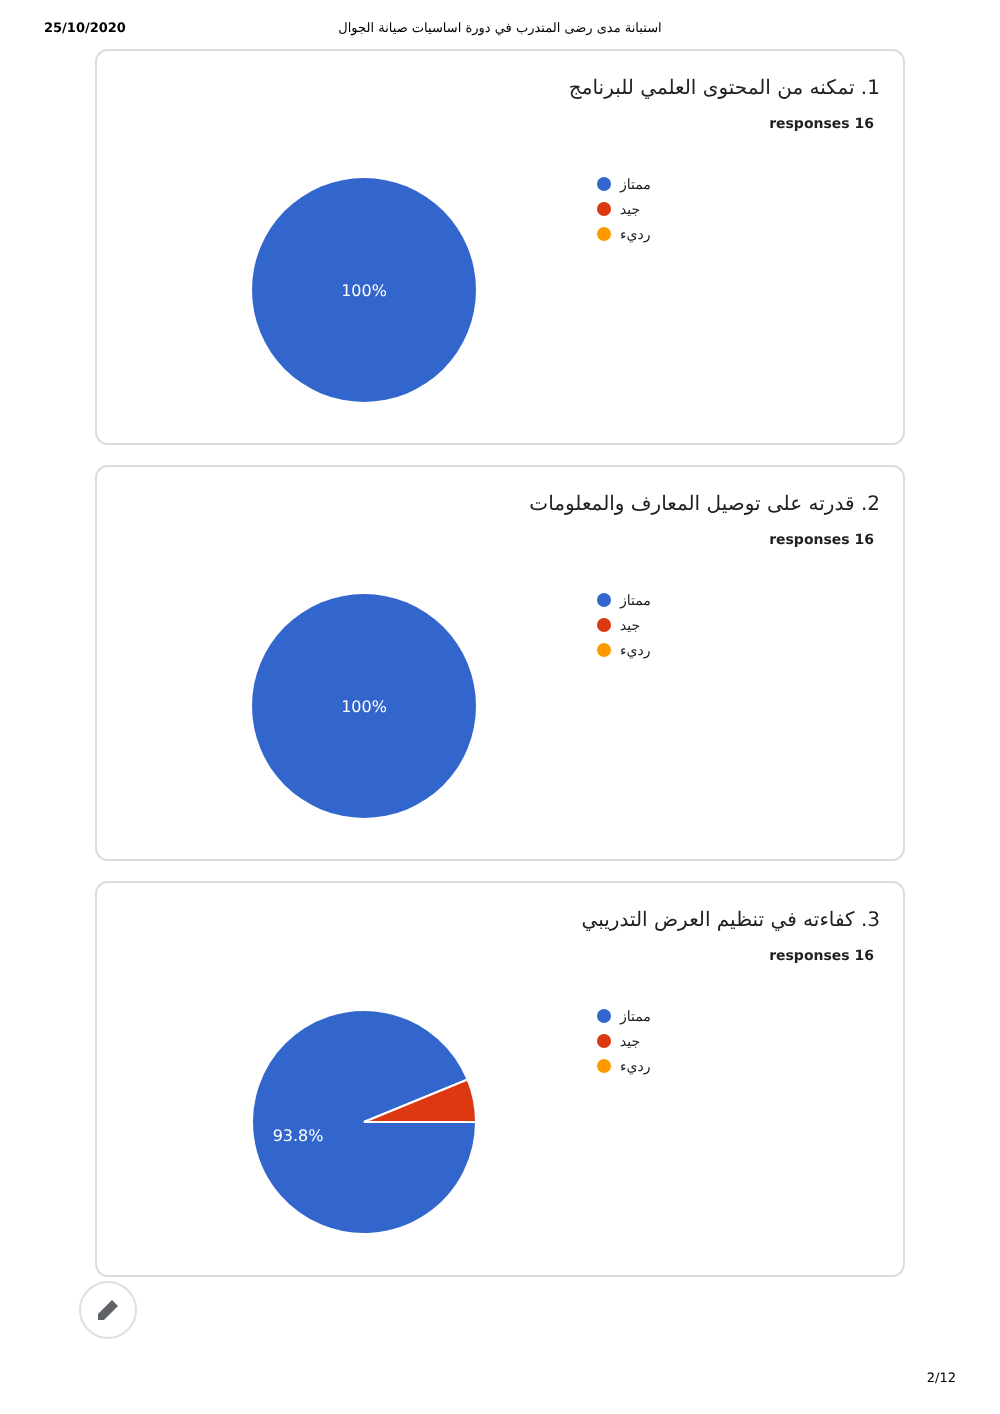  What do you see at coordinates (724, 89) in the screenshot?
I see `text: 1. تمكنه من المحتوى العلمي للبرنامج` at bounding box center [724, 89].